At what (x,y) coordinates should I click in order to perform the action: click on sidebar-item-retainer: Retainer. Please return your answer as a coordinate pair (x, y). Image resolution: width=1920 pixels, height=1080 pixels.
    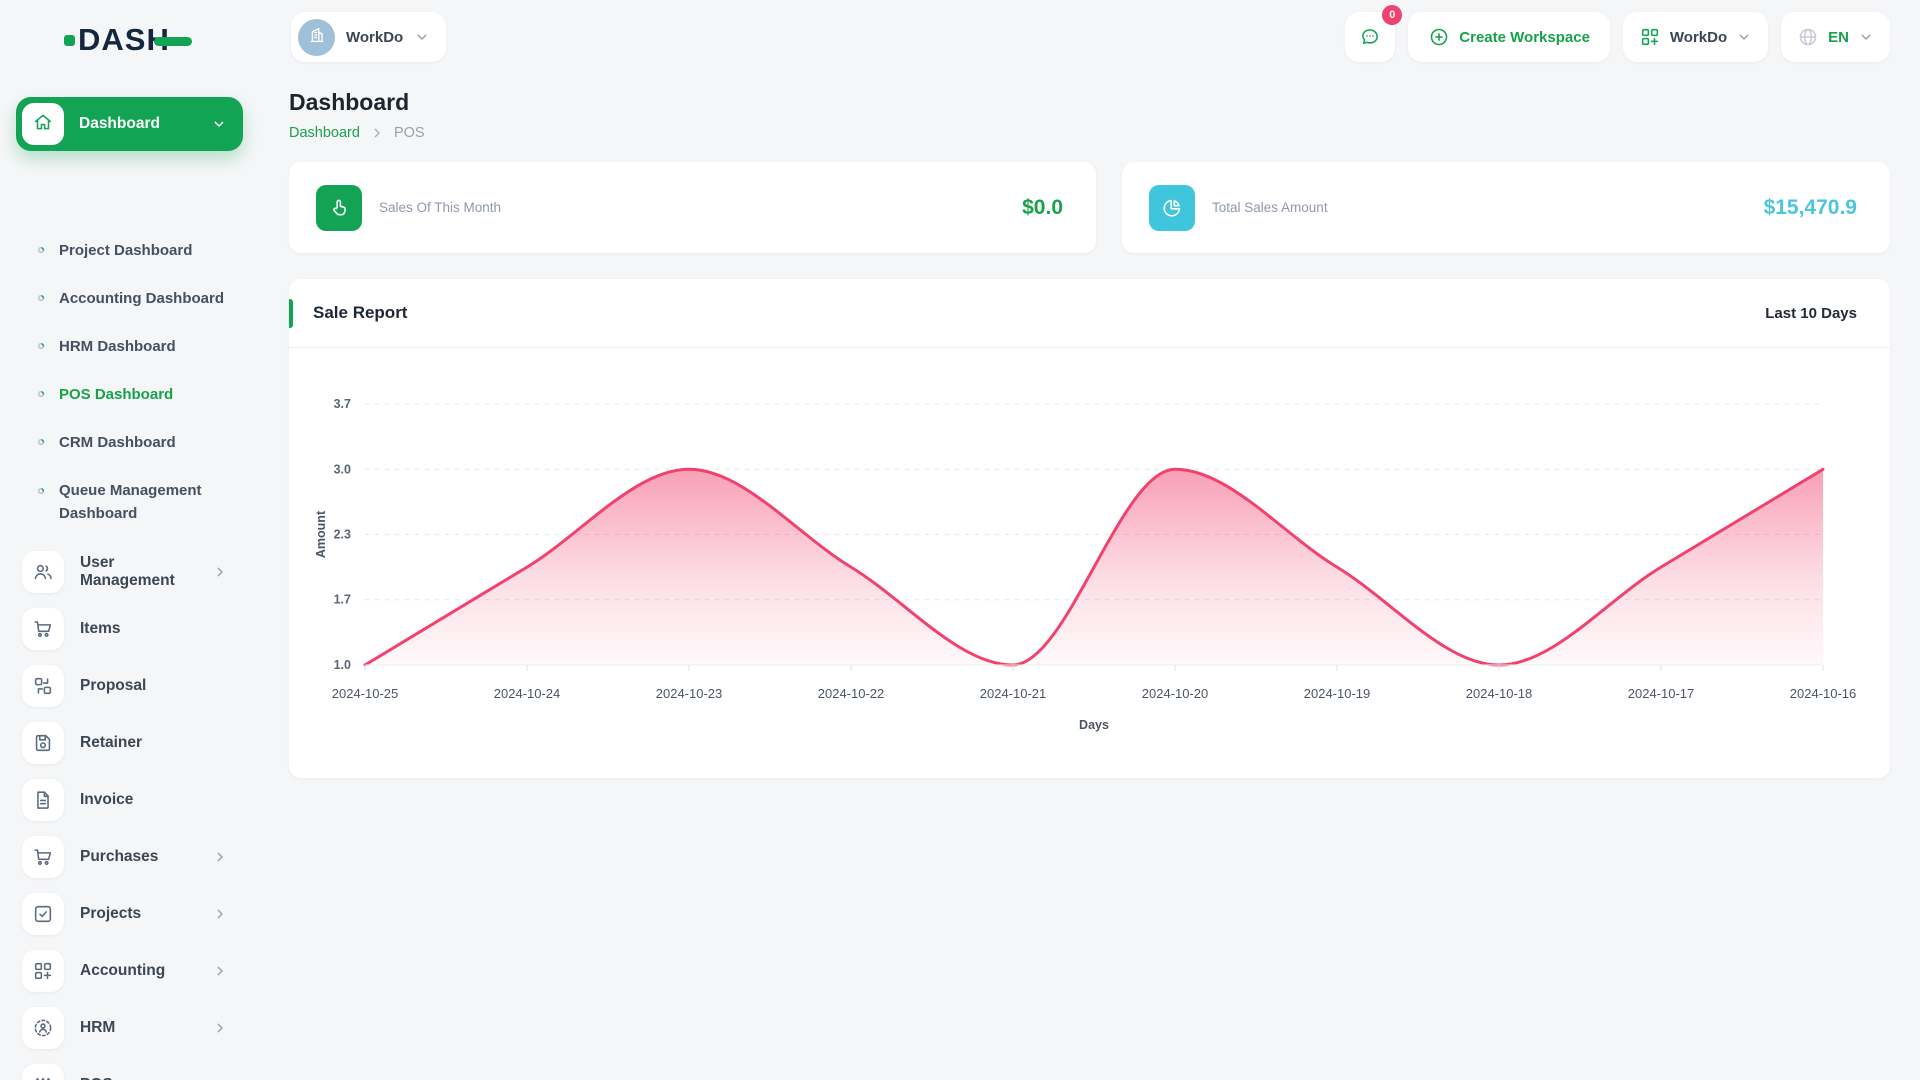
    Looking at the image, I should click on (130, 742).